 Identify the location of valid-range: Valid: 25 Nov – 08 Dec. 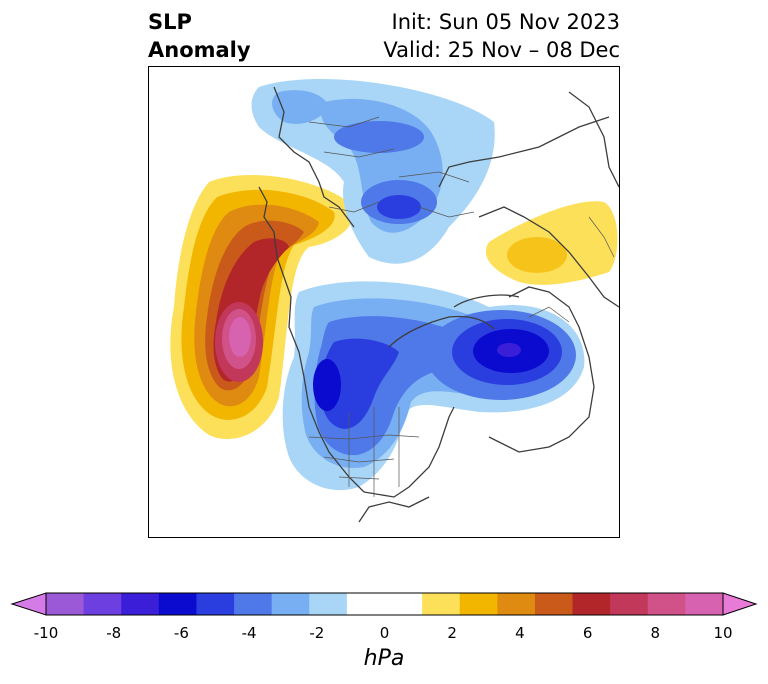
(501, 50).